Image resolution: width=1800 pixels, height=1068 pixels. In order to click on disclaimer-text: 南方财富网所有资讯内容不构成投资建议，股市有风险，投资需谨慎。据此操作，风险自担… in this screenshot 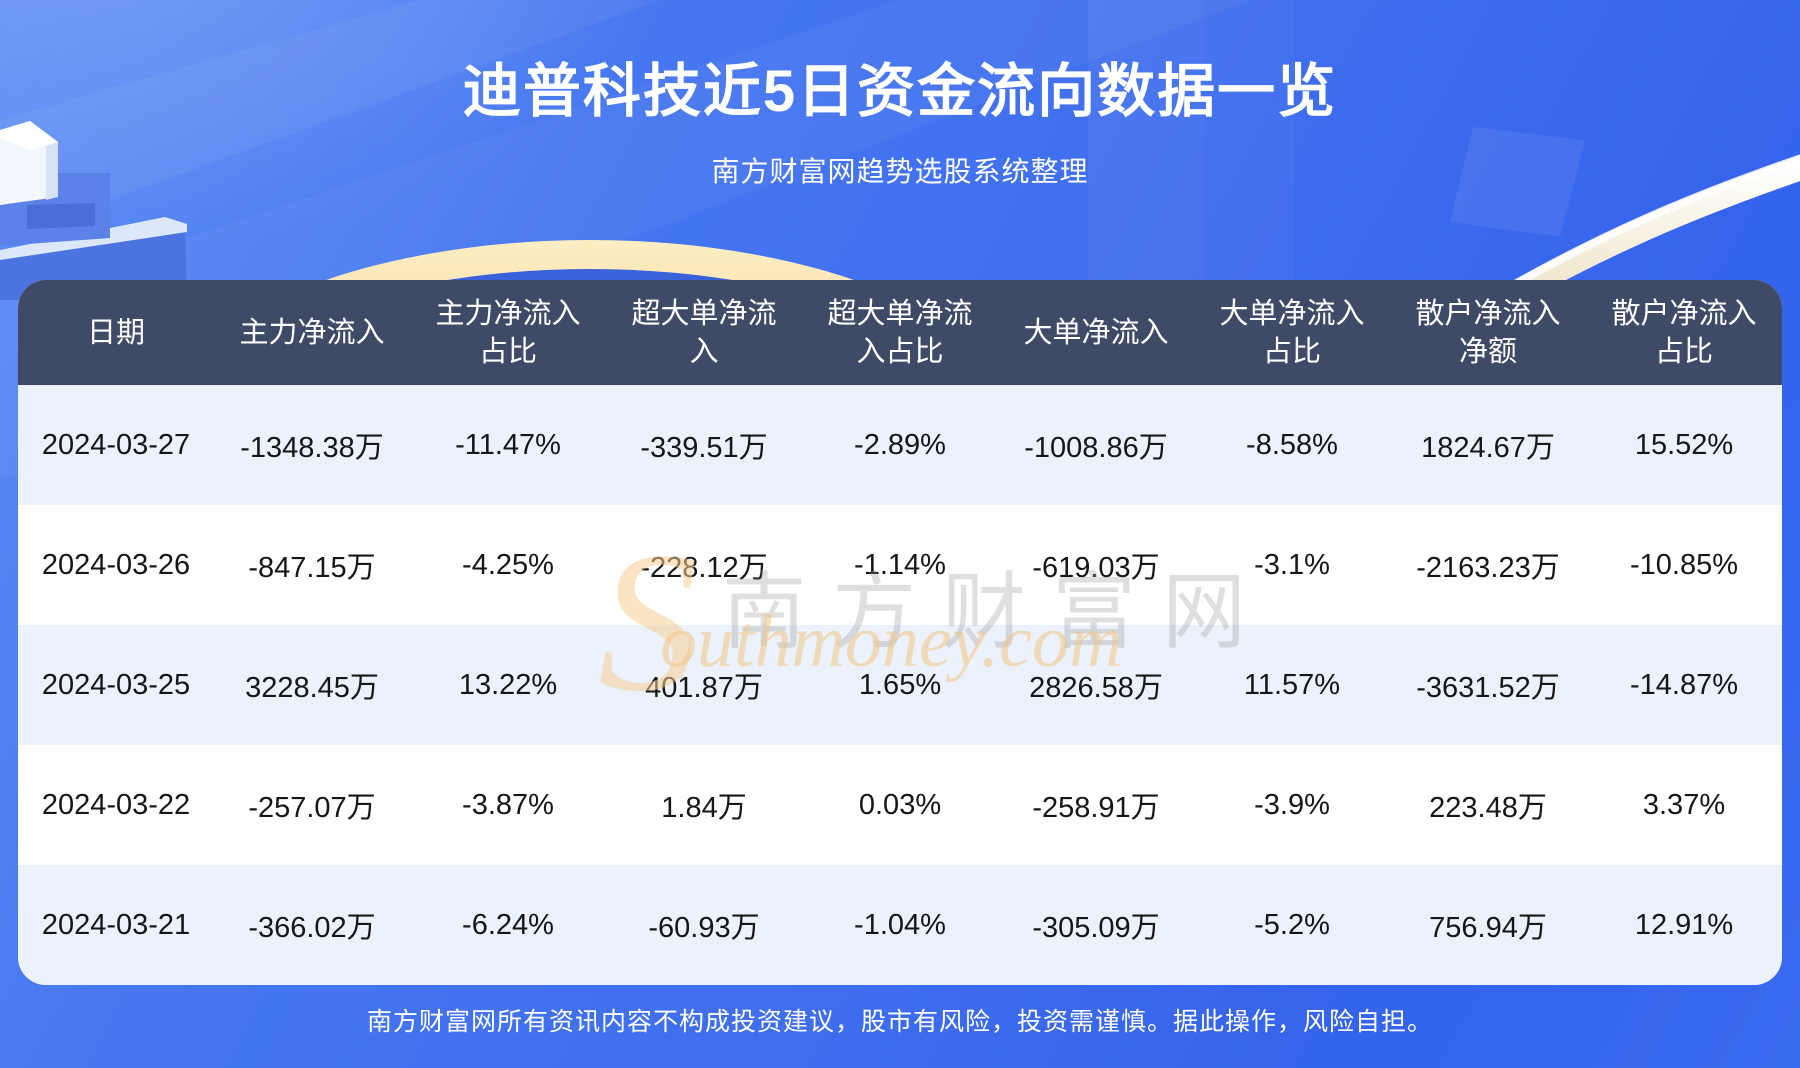, I will do `click(899, 1022)`.